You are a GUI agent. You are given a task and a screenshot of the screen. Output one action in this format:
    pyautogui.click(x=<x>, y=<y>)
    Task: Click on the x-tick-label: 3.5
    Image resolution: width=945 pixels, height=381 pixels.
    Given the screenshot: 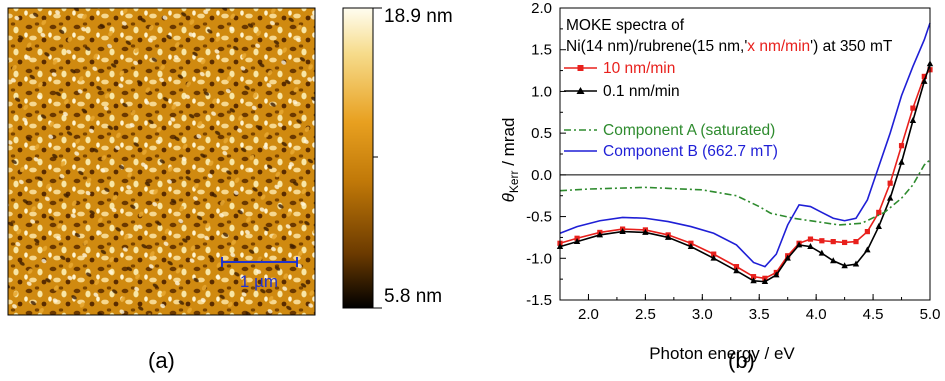 What is the action you would take?
    pyautogui.click(x=759, y=314)
    